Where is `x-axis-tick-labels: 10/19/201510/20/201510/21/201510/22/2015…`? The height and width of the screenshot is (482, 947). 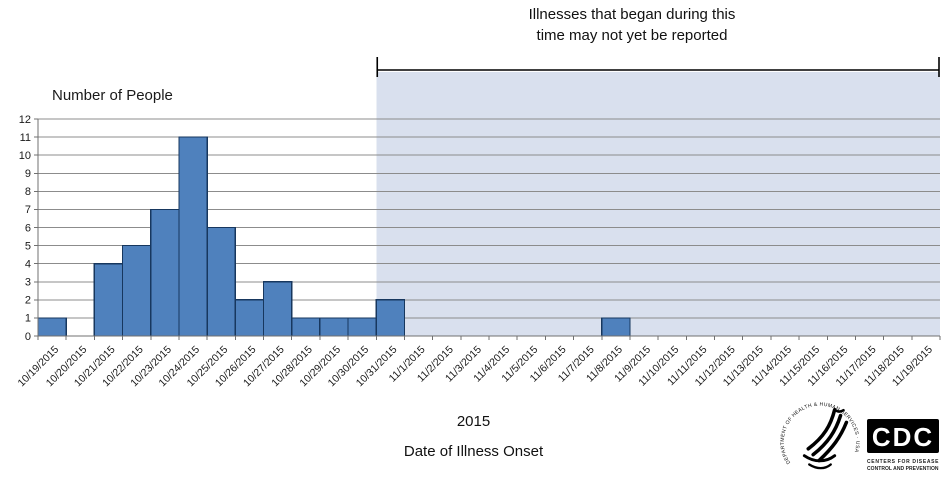 x-axis-tick-labels: 10/19/201510/20/201510/21/201510/22/2015… is located at coordinates (476, 367).